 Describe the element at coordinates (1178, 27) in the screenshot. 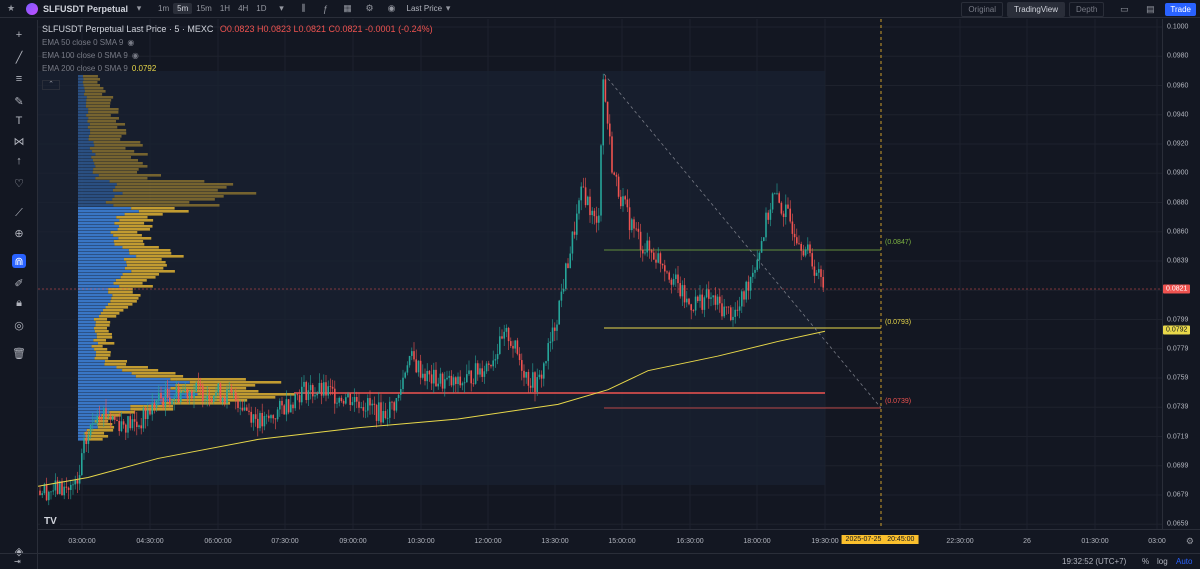

I see `price-tick-label: 0.1000` at that location.